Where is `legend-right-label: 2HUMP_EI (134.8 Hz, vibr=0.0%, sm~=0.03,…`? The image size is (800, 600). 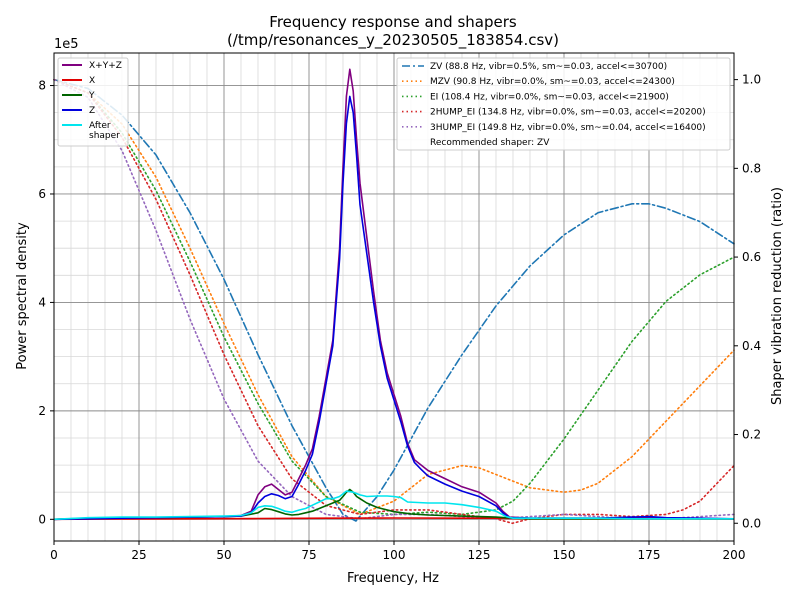
legend-right-label: 2HUMP_EI (134.8 Hz, vibr=0.0%, sm~=0.03,… is located at coordinates (568, 113).